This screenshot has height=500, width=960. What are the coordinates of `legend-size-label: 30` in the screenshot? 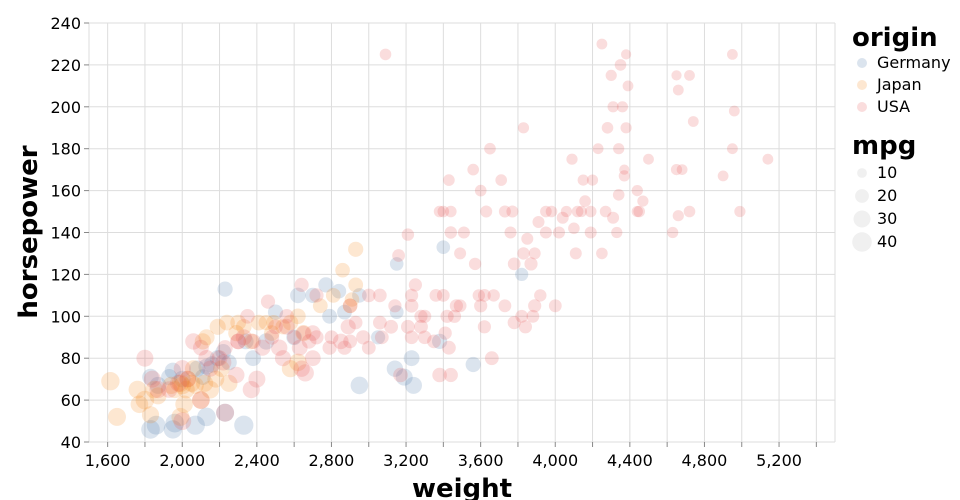 It's located at (887, 218).